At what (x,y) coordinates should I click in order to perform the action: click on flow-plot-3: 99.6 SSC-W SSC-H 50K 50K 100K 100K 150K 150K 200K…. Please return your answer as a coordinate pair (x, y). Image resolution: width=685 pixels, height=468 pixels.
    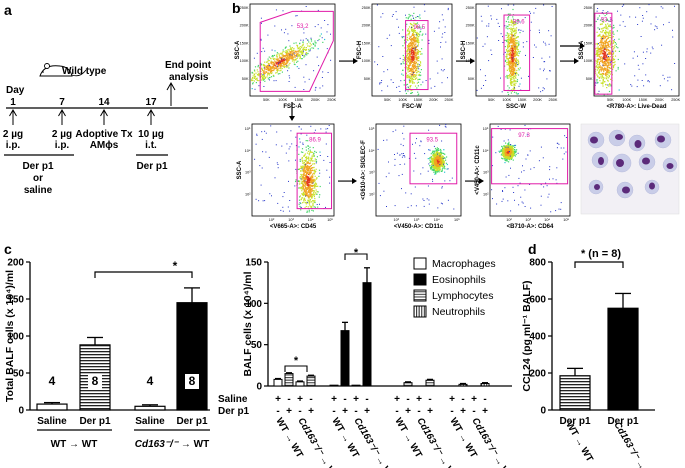
    Looking at the image, I should click on (520, 56).